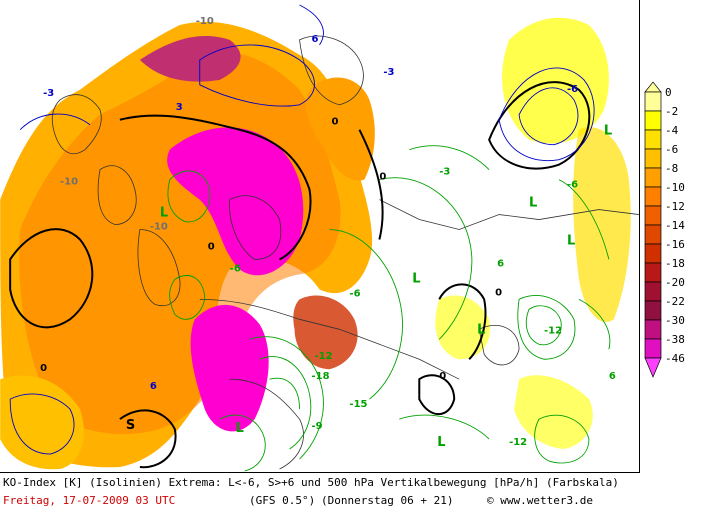 The width and height of the screenshot is (704, 513). What do you see at coordinates (89, 500) in the screenshot?
I see `valid-date: Freitag, 17-07-2009 03 UTC` at bounding box center [89, 500].